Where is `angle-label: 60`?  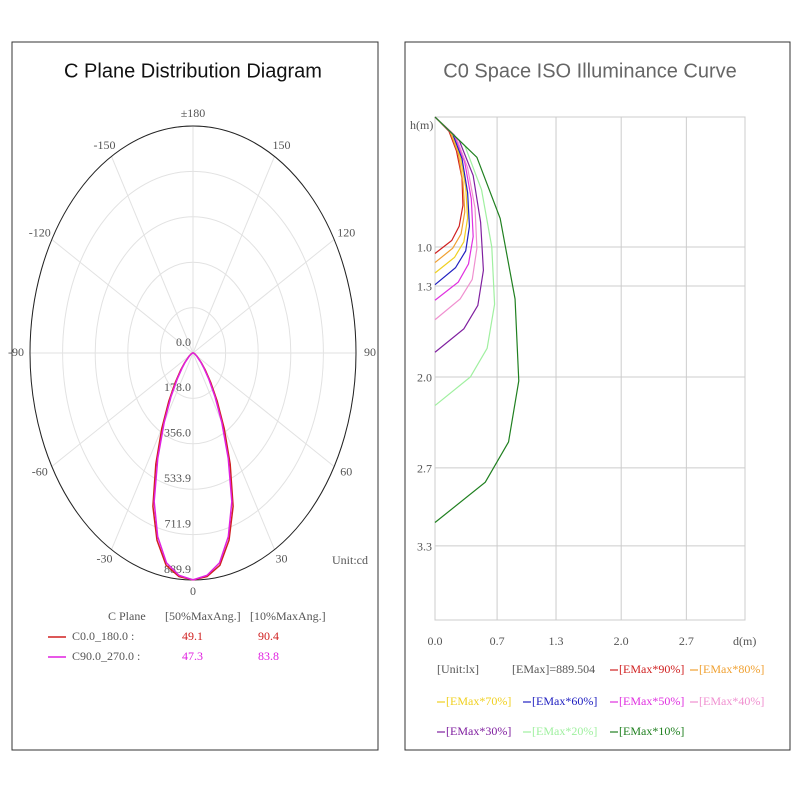 angle-label: 60 is located at coordinates (346, 471).